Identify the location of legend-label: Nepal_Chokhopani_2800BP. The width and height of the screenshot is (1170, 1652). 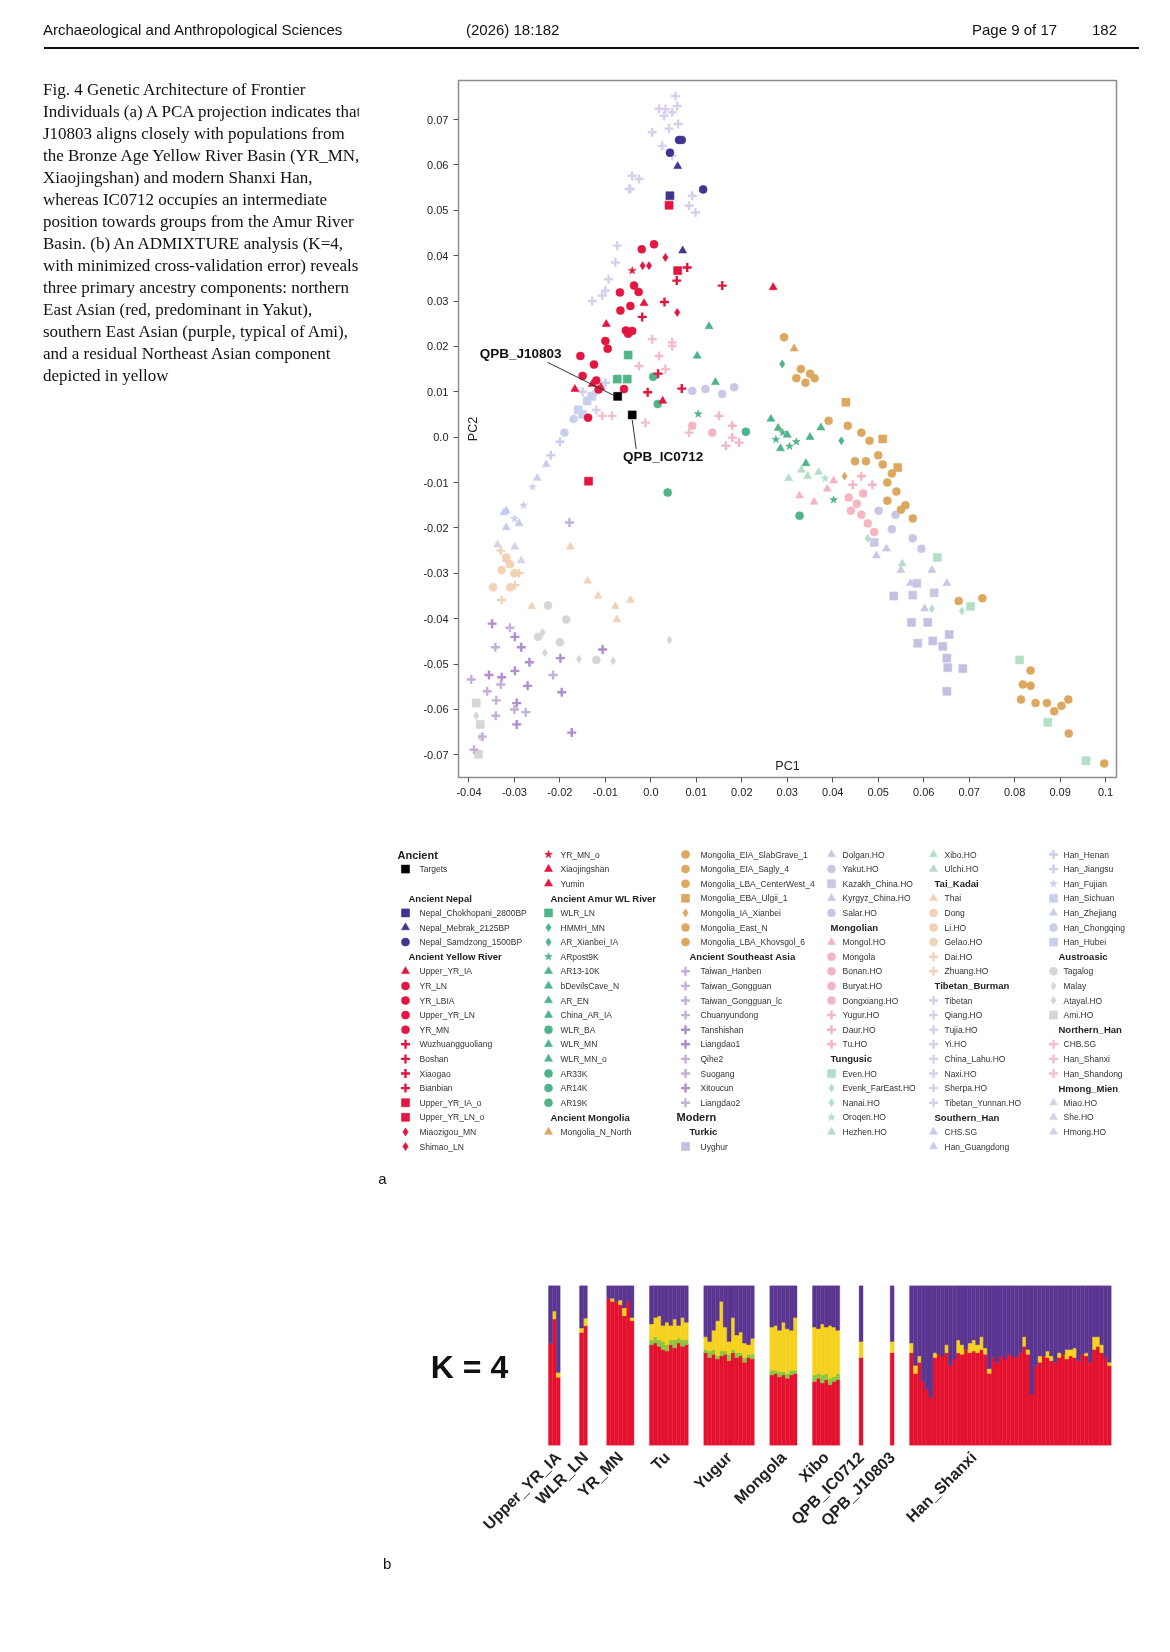
(473, 912).